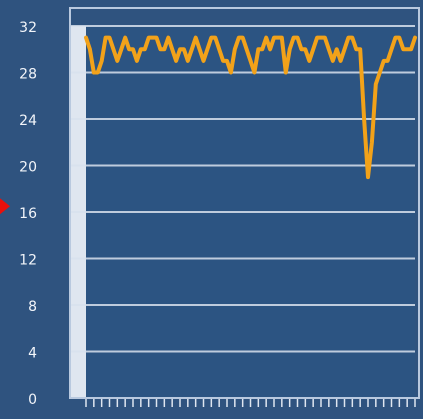 This screenshot has height=419, width=423. I want to click on value-marker, so click(5, 206).